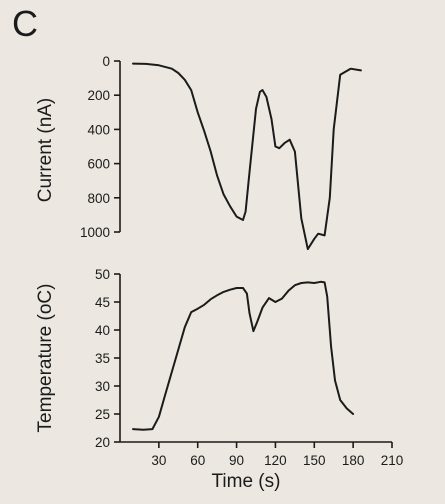 The width and height of the screenshot is (445, 504). What do you see at coordinates (45, 358) in the screenshot?
I see `temperature-y-axis-label: Temperature (oC)` at bounding box center [45, 358].